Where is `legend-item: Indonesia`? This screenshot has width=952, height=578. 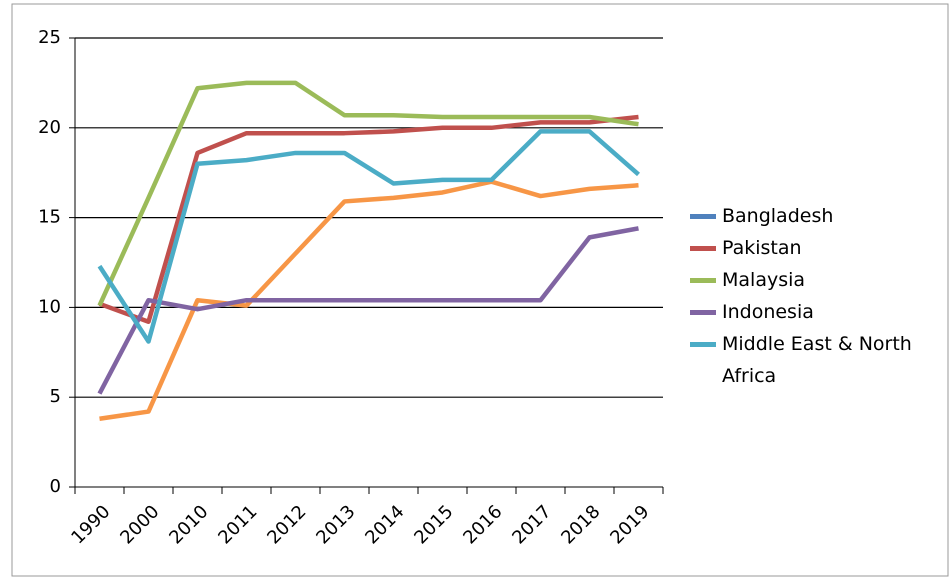 legend-item: Indonesia is located at coordinates (819, 312).